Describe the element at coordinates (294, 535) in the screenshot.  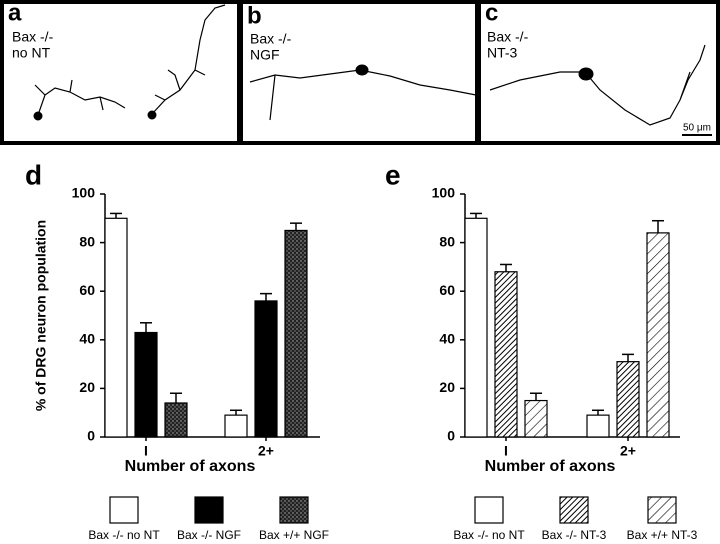
I see `legend-label: Bax +/+ NGF` at that location.